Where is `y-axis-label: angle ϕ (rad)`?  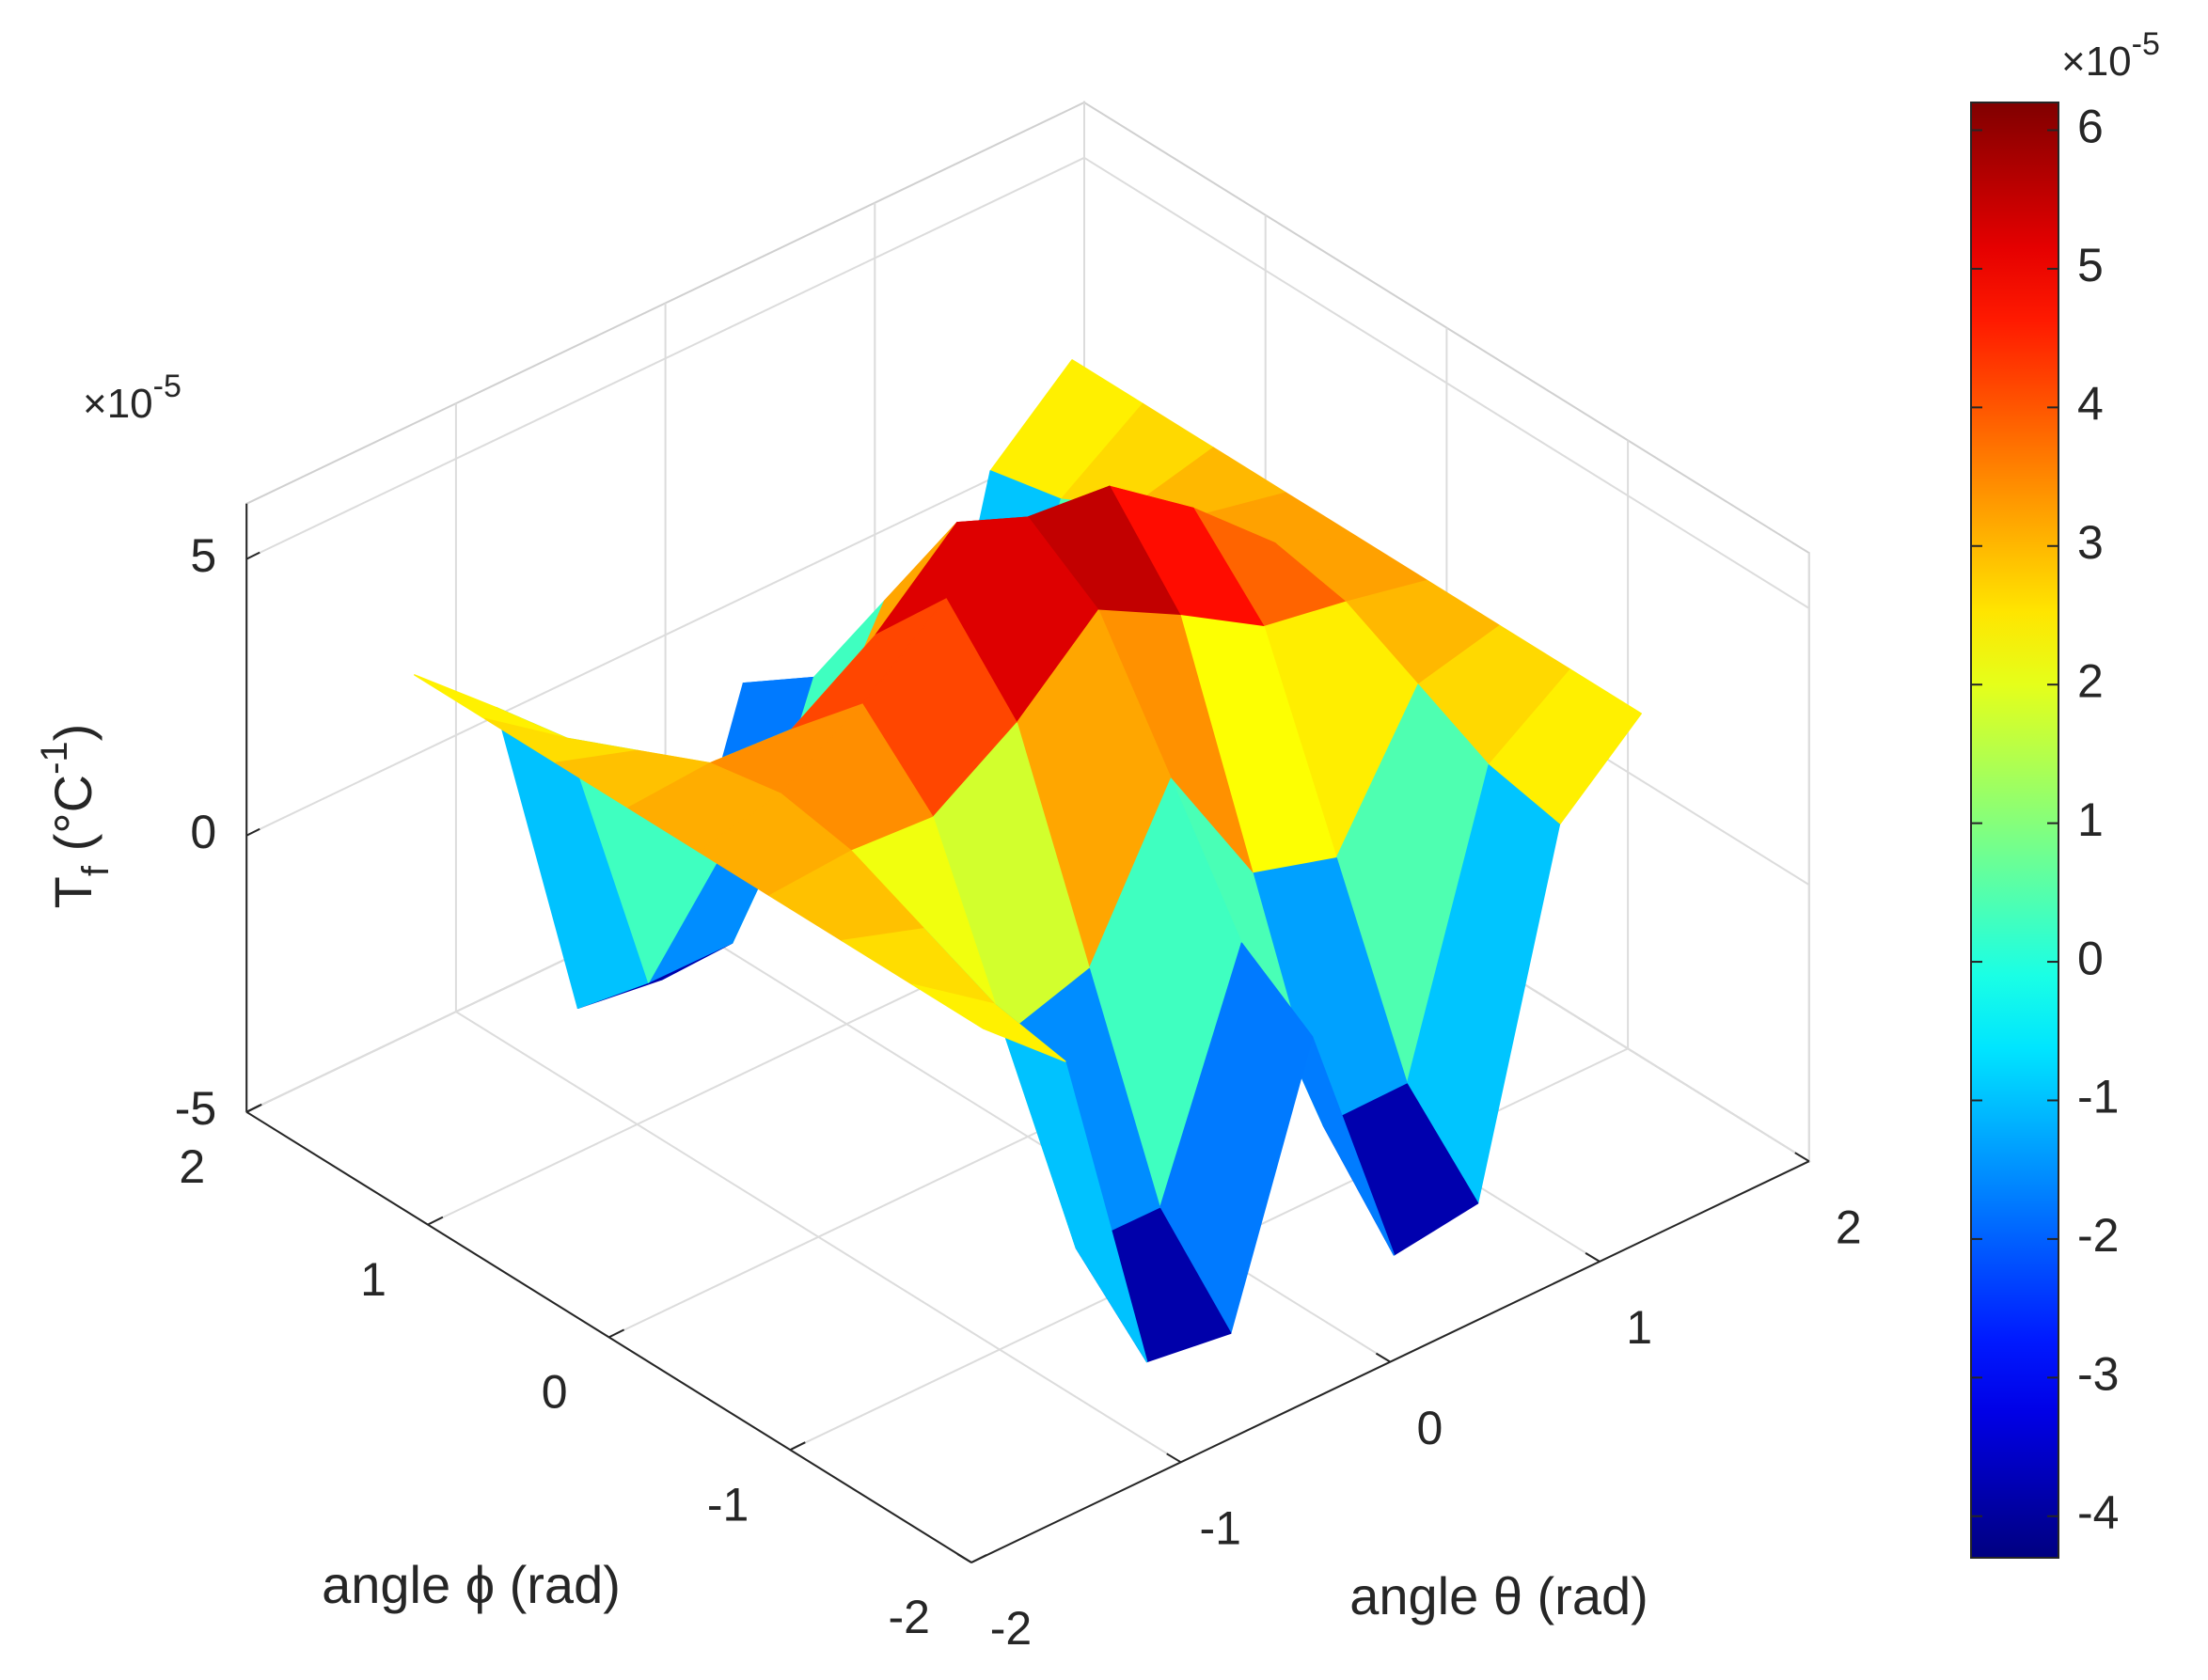 y-axis-label: angle ϕ (rad) is located at coordinates (471, 1585).